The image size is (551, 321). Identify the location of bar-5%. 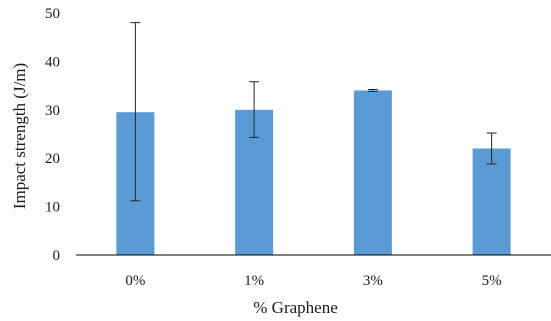
(491, 201).